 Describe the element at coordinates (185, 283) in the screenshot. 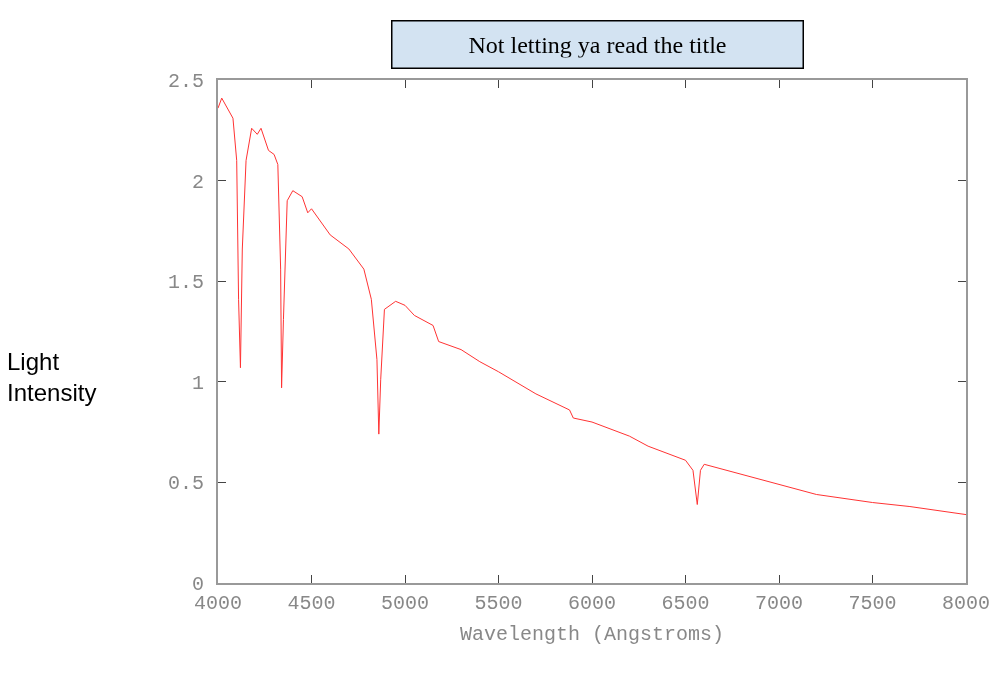

I see `y-tick-label: 1.5` at that location.